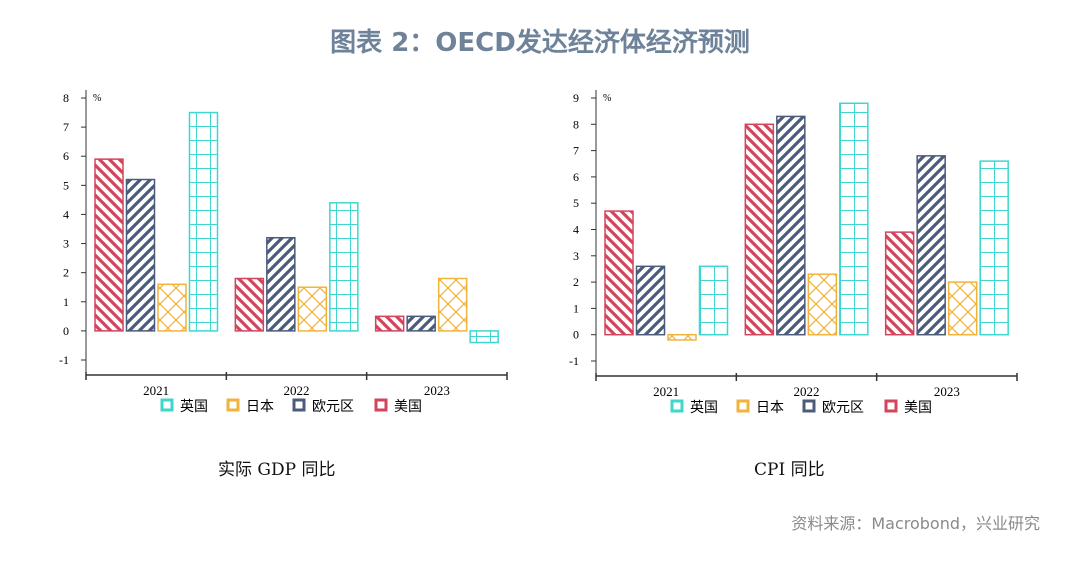 The height and width of the screenshot is (578, 1080). Describe the element at coordinates (789, 470) in the screenshot. I see `chart-2-title: CPI 同比` at that location.